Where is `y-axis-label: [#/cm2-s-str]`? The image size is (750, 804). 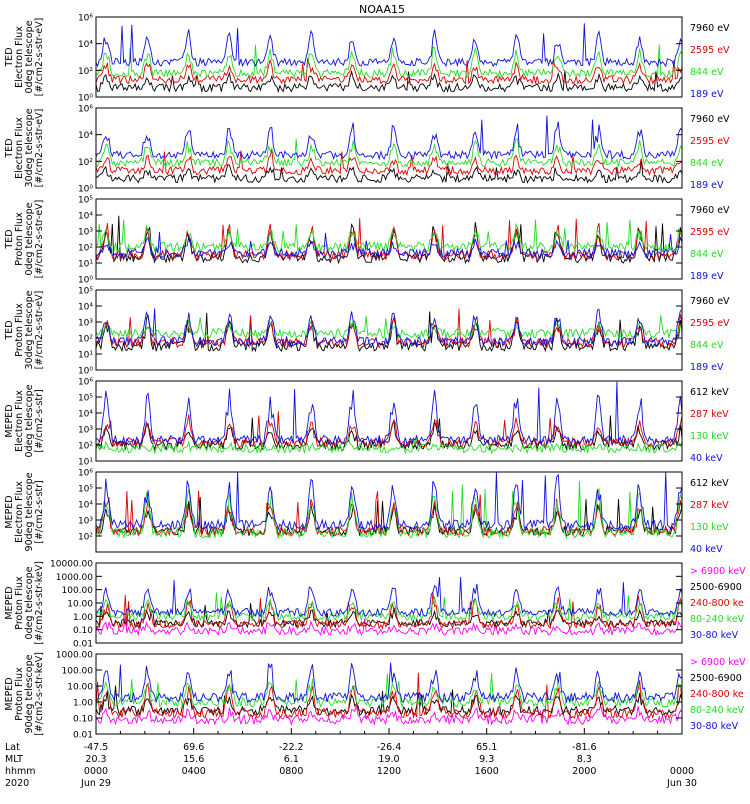
y-axis-label: [#/cm2-s-str] is located at coordinates (39, 420).